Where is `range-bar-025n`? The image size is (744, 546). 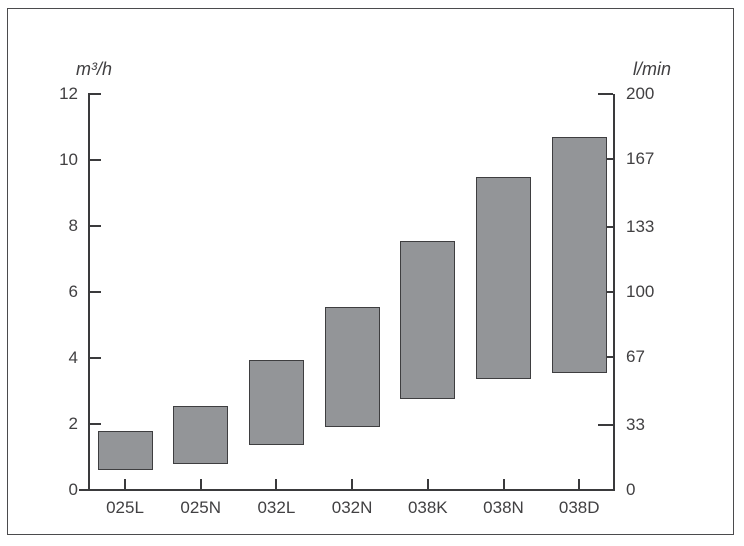
range-bar-025n is located at coordinates (201, 434).